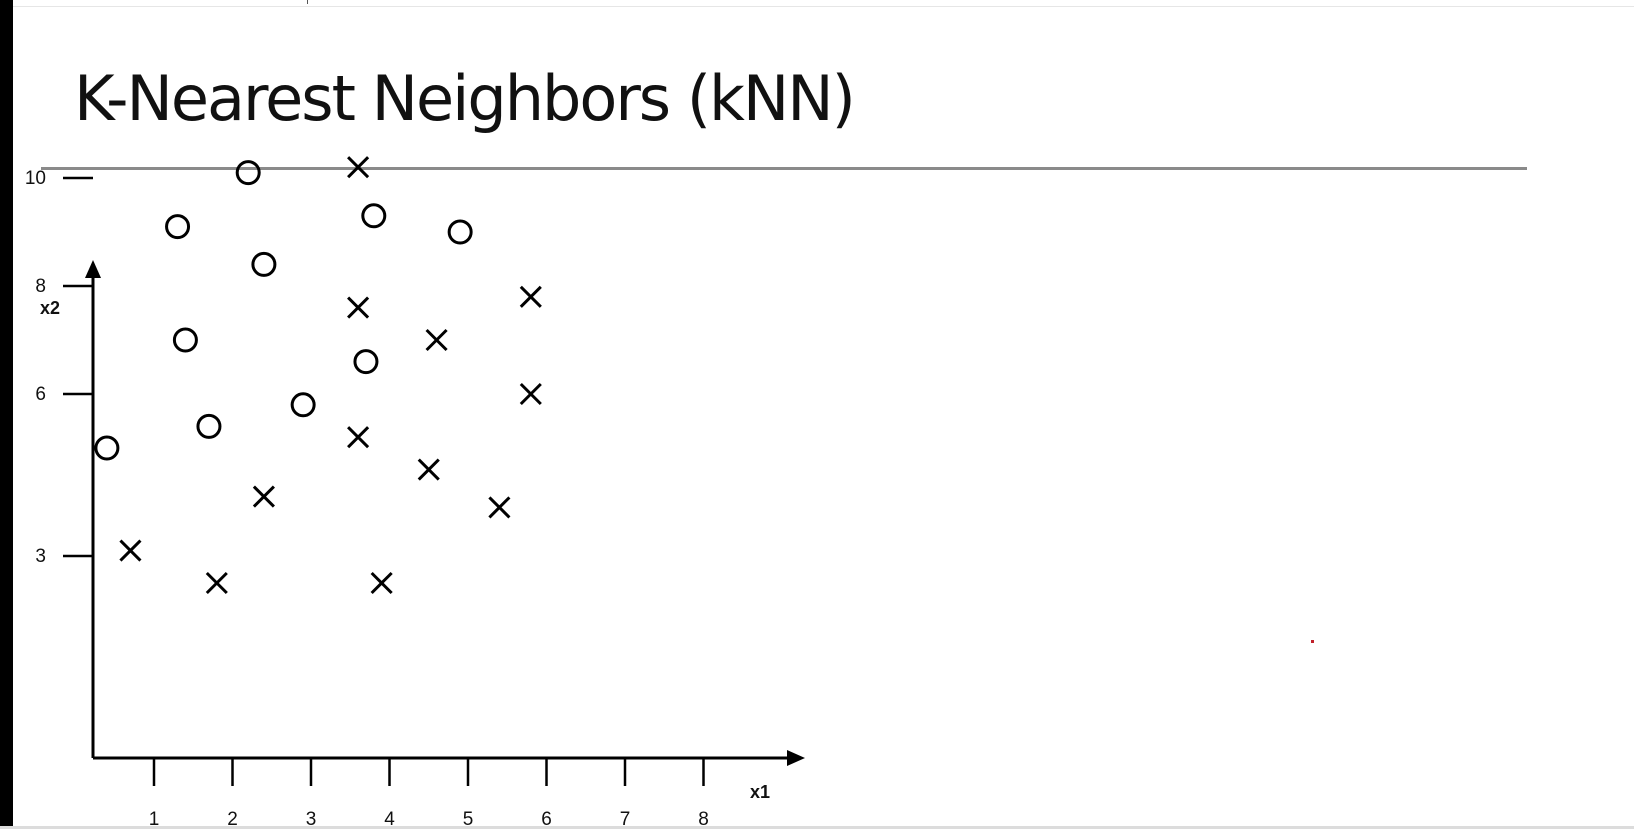  Describe the element at coordinates (40, 394) in the screenshot. I see `y-tick-label: 6` at that location.